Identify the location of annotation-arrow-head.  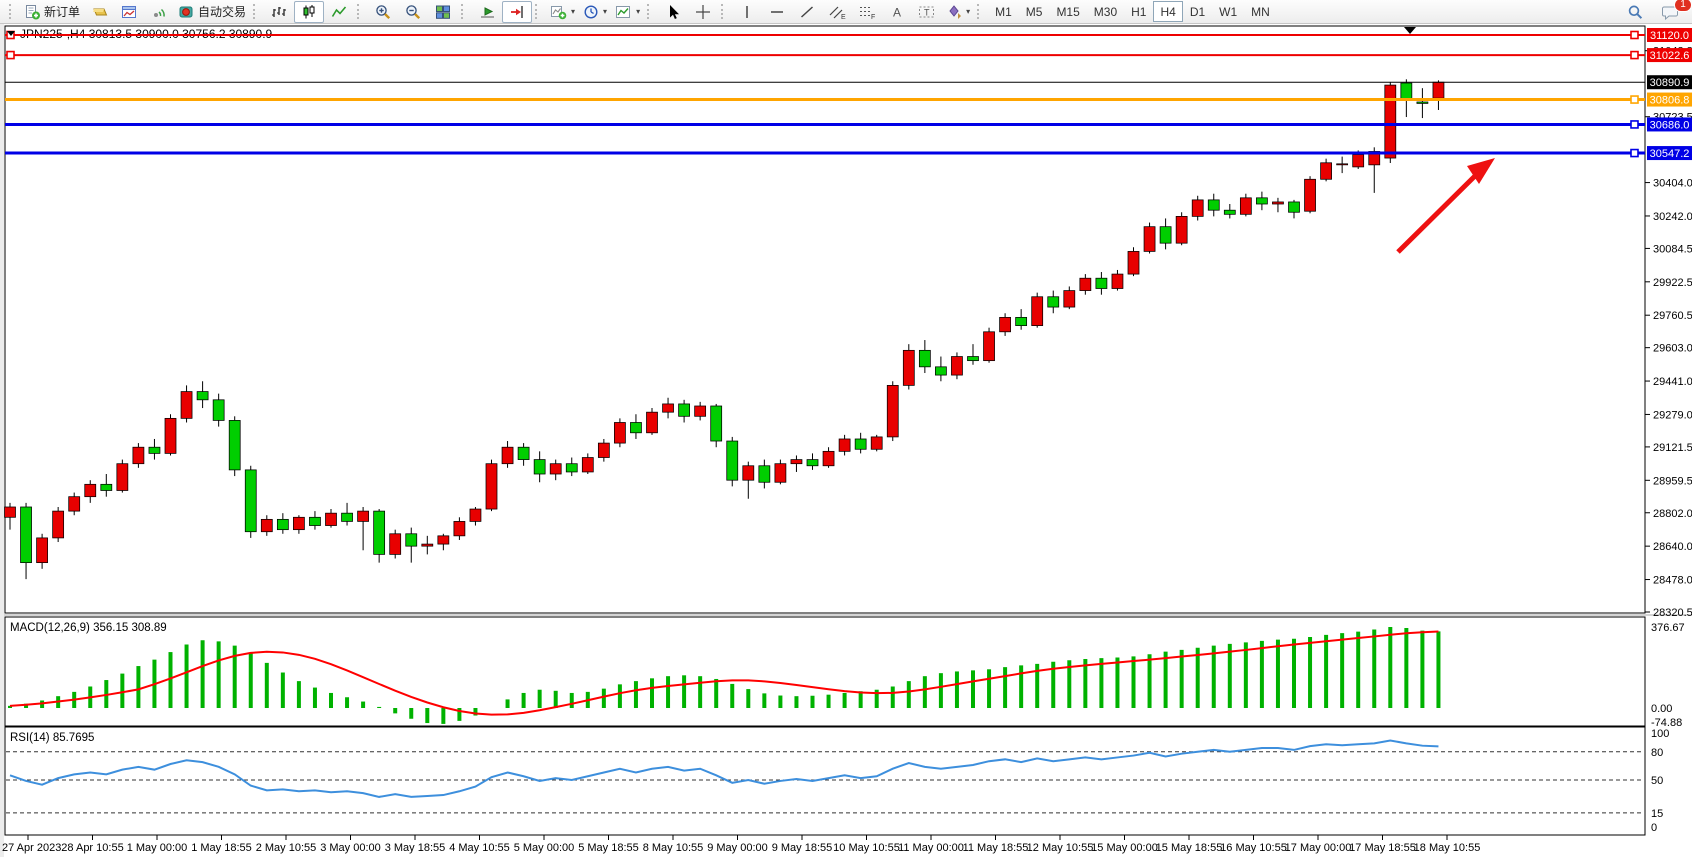
(1481, 171).